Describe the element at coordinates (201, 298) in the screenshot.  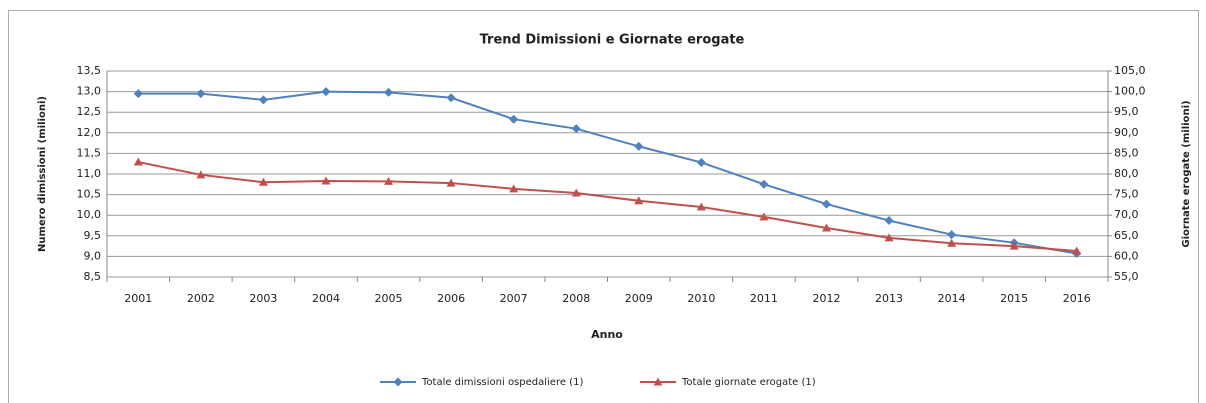
I see `x-tick-label: 2002` at that location.